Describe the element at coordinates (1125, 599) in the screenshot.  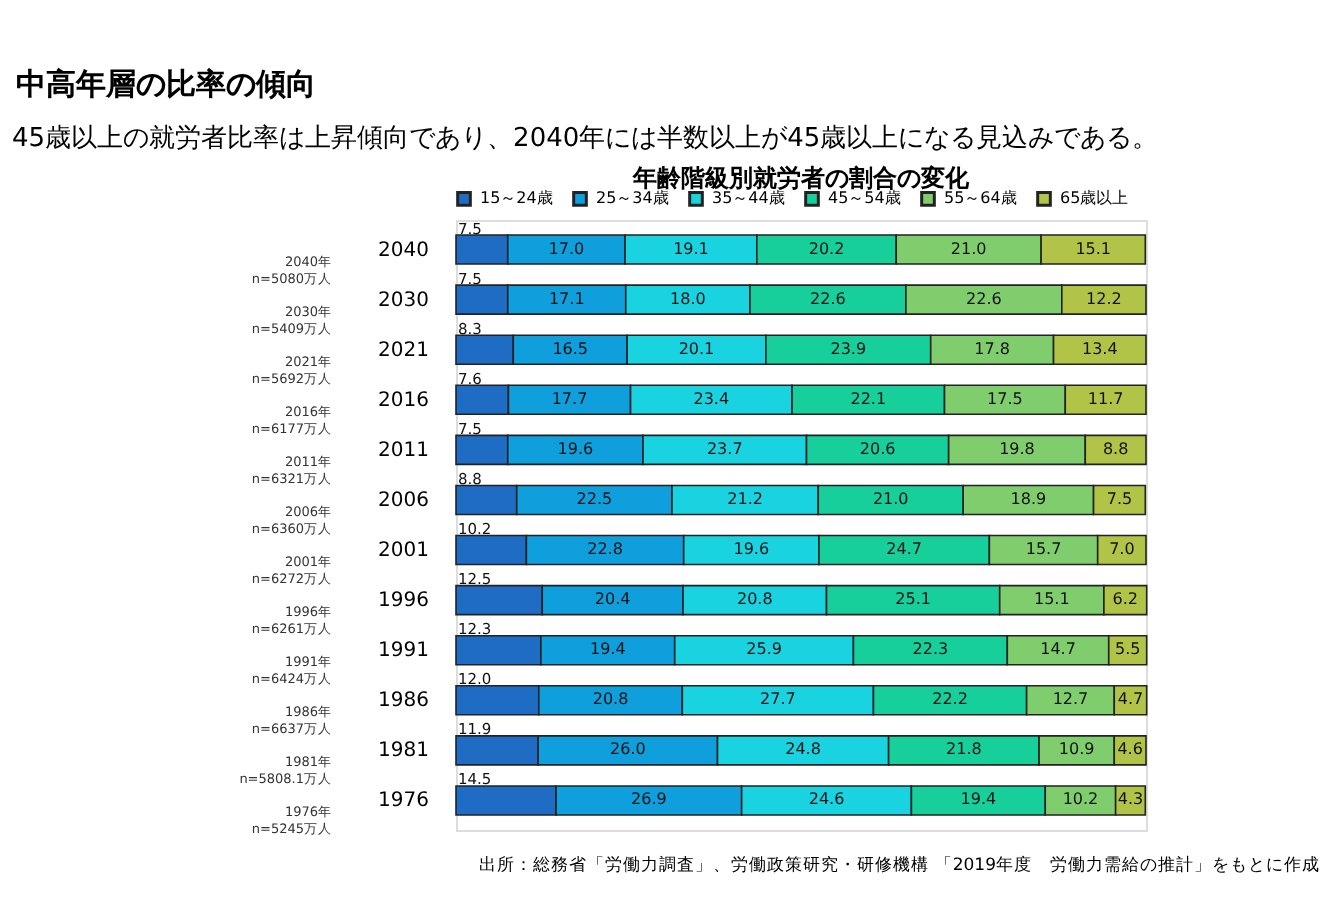
I see `data-label: 6.2` at that location.